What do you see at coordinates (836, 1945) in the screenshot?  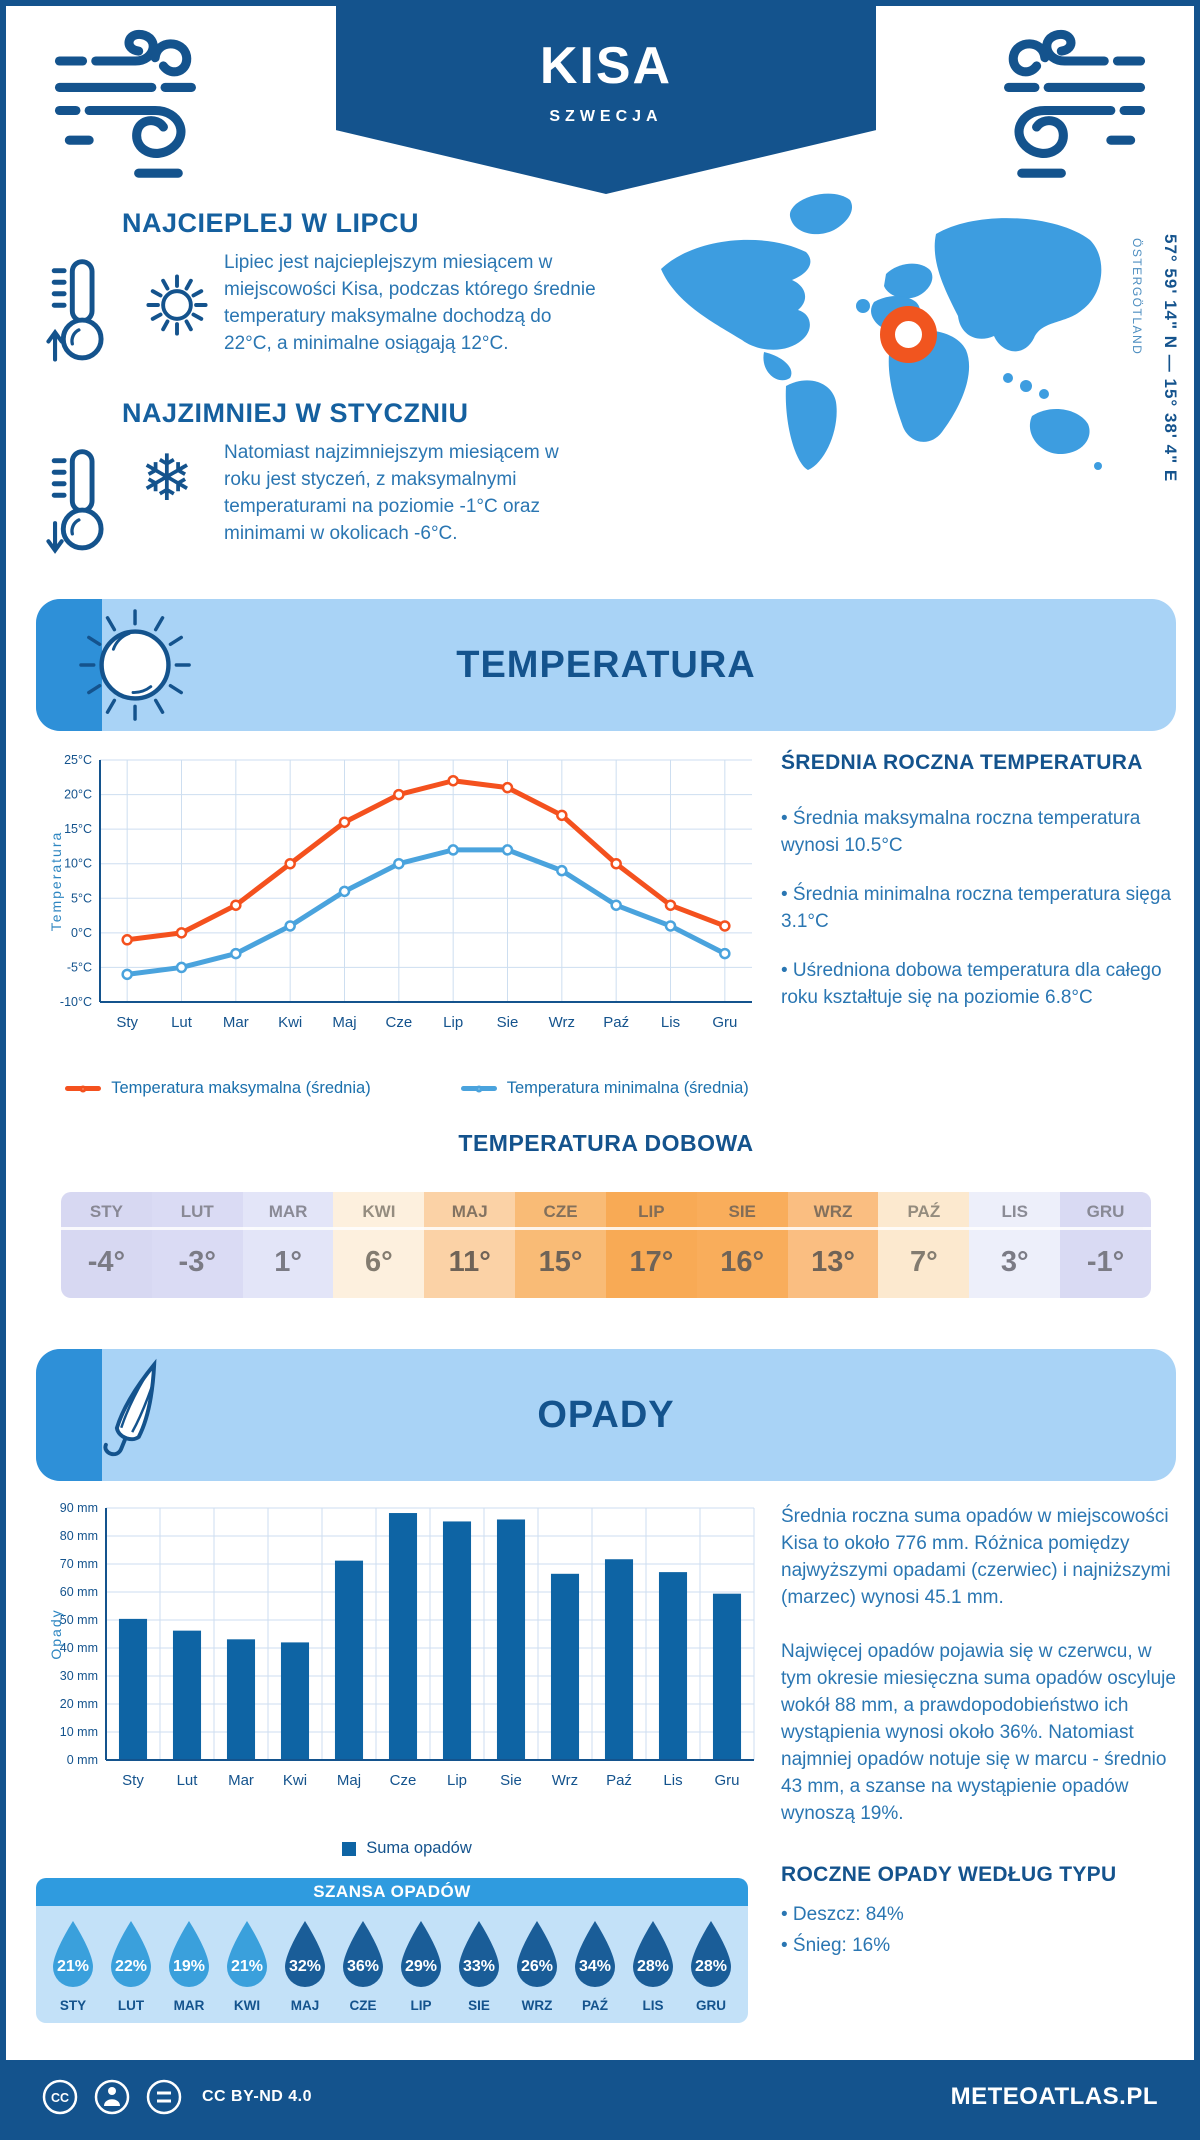 I see `precip-type-bullet: • Śnieg: 16%` at bounding box center [836, 1945].